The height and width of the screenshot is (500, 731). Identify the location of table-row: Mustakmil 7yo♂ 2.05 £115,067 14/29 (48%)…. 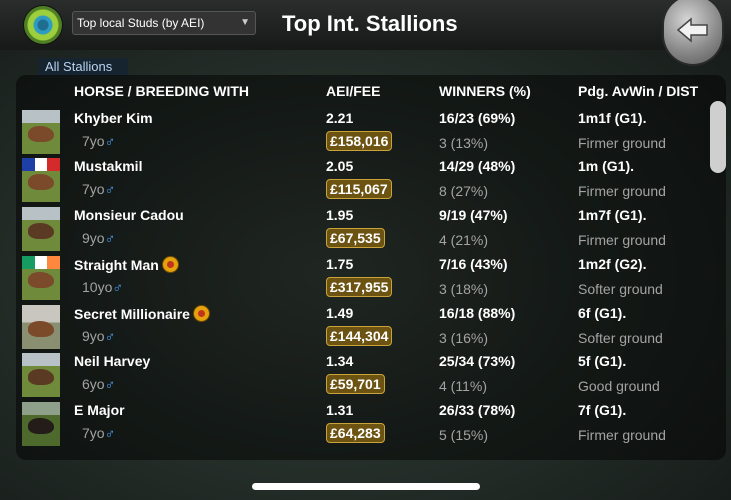
(361, 180).